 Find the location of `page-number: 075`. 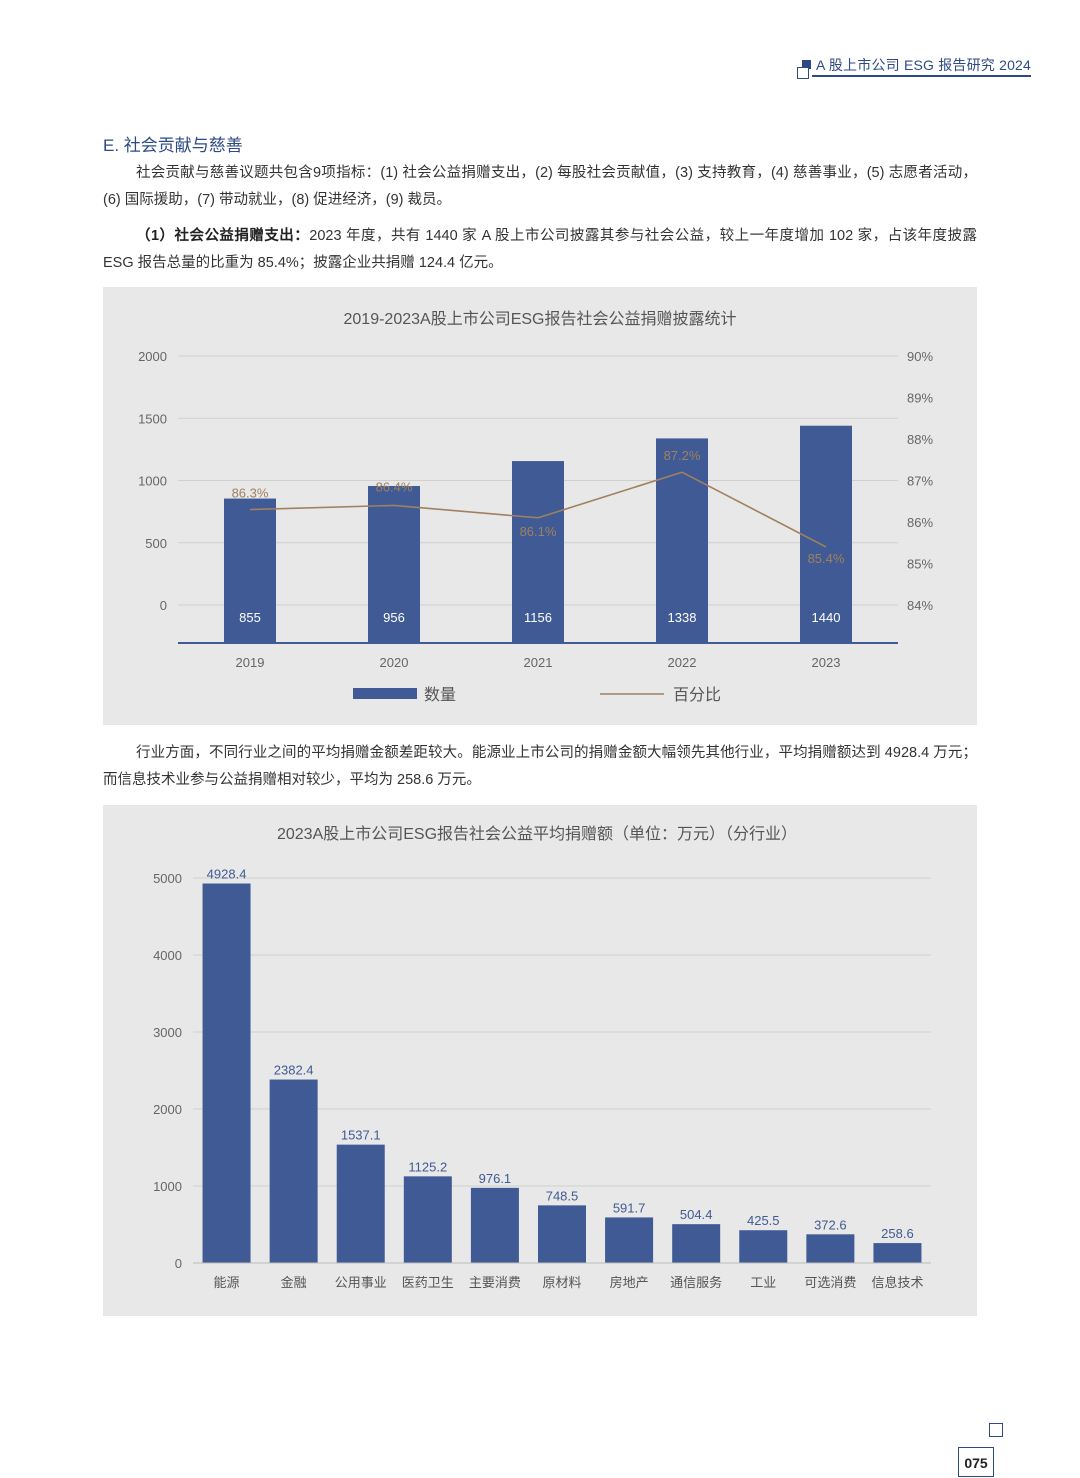

page-number: 075 is located at coordinates (976, 1462).